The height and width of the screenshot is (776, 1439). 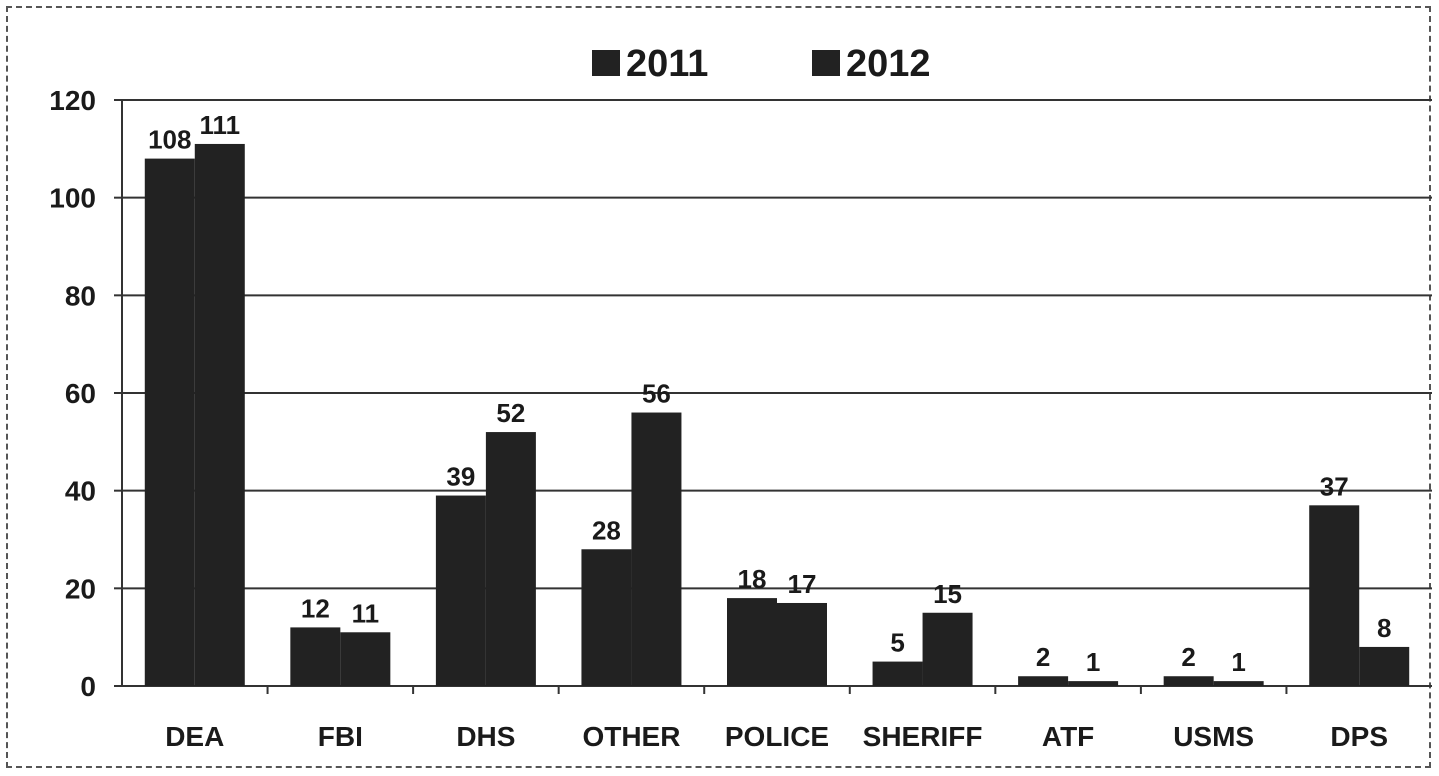 I want to click on bar-2012-dea, so click(x=219, y=414).